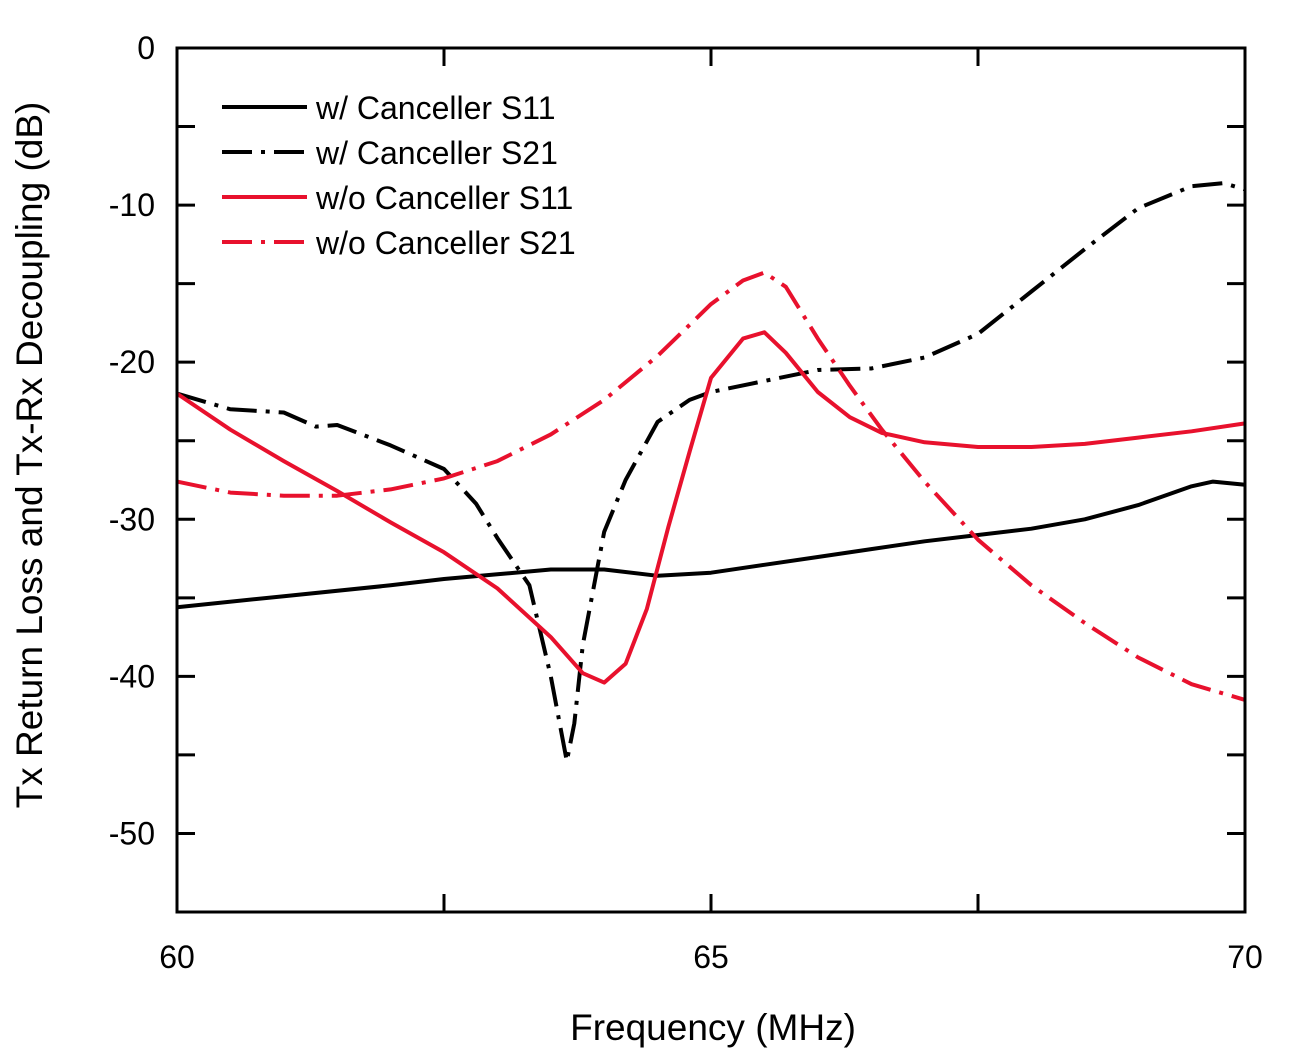 The height and width of the screenshot is (1063, 1289). I want to click on y-tick-label: -50, so click(132, 833).